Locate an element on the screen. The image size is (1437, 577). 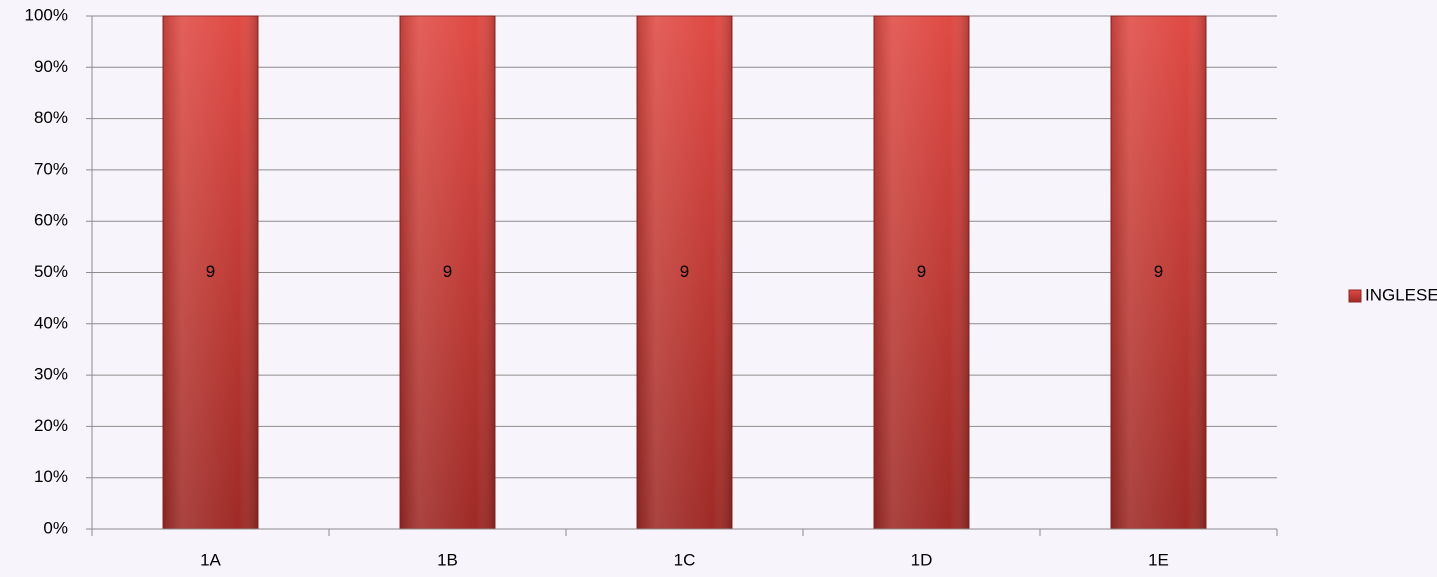
x-tick-label: 1C is located at coordinates (685, 559).